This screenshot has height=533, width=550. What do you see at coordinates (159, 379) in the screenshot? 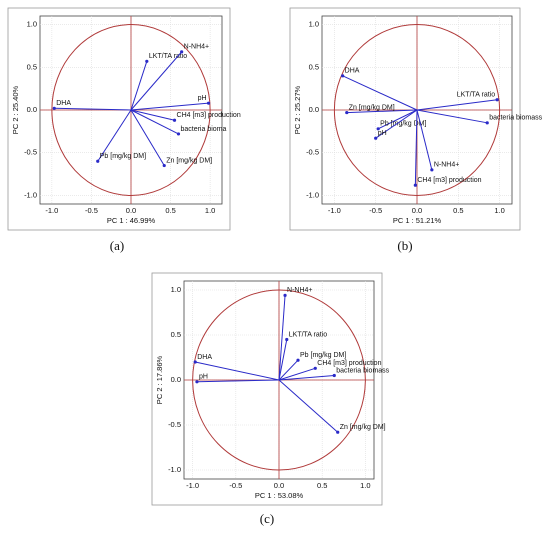
I see `y-axis-label: PC 2 : 17.86%` at bounding box center [159, 379].